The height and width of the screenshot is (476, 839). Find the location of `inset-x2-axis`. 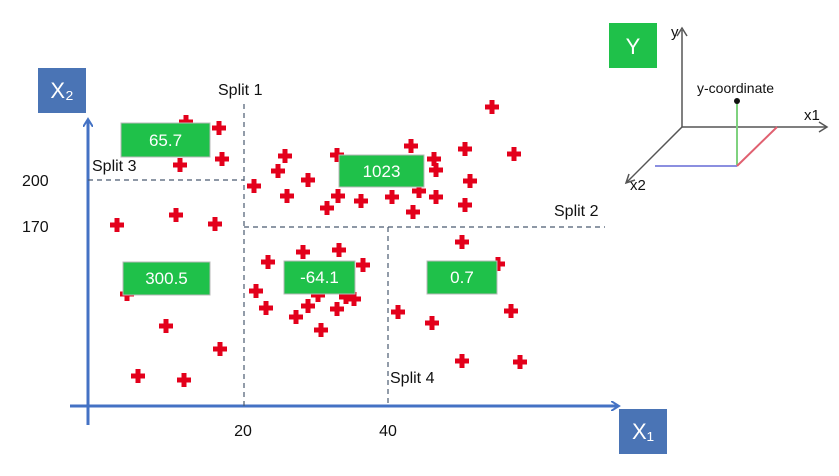

inset-x2-axis is located at coordinates (654, 154).